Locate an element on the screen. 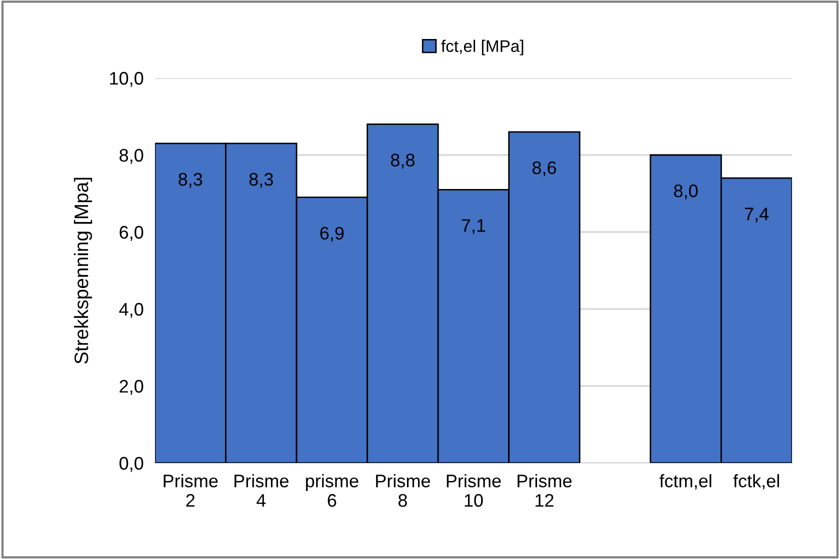  x-tick-label: Prisme 4 is located at coordinates (261, 490).